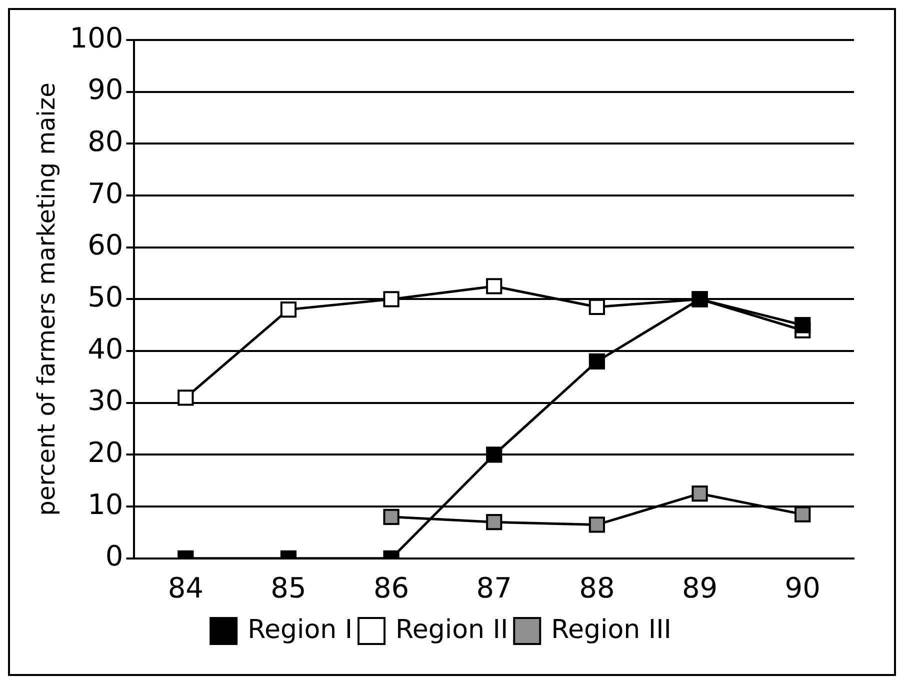 This screenshot has width=907, height=686. Describe the element at coordinates (597, 587) in the screenshot. I see `x-tick-label: 88` at that location.